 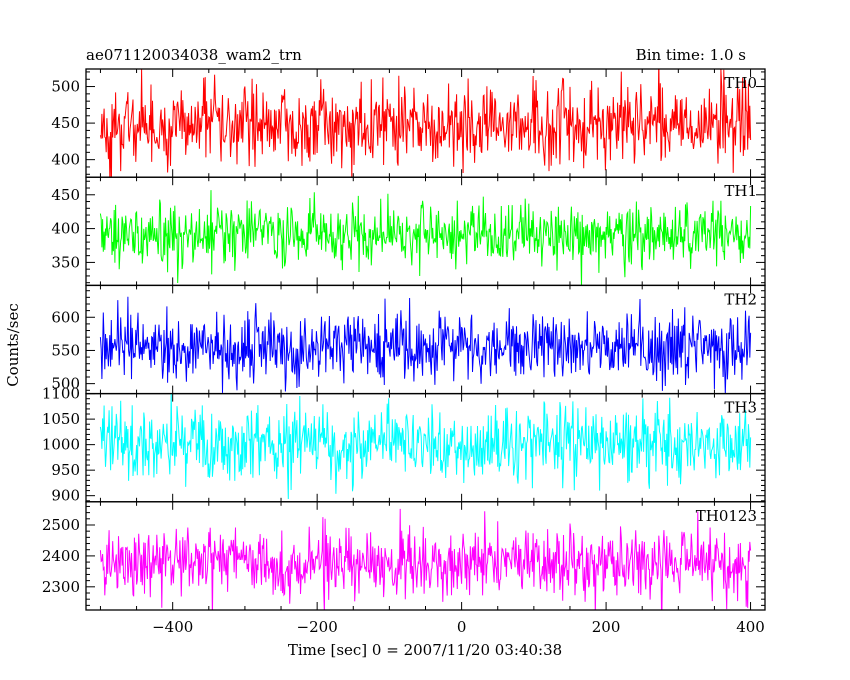 What do you see at coordinates (425, 345) in the screenshot?
I see `series-th2-line` at bounding box center [425, 345].